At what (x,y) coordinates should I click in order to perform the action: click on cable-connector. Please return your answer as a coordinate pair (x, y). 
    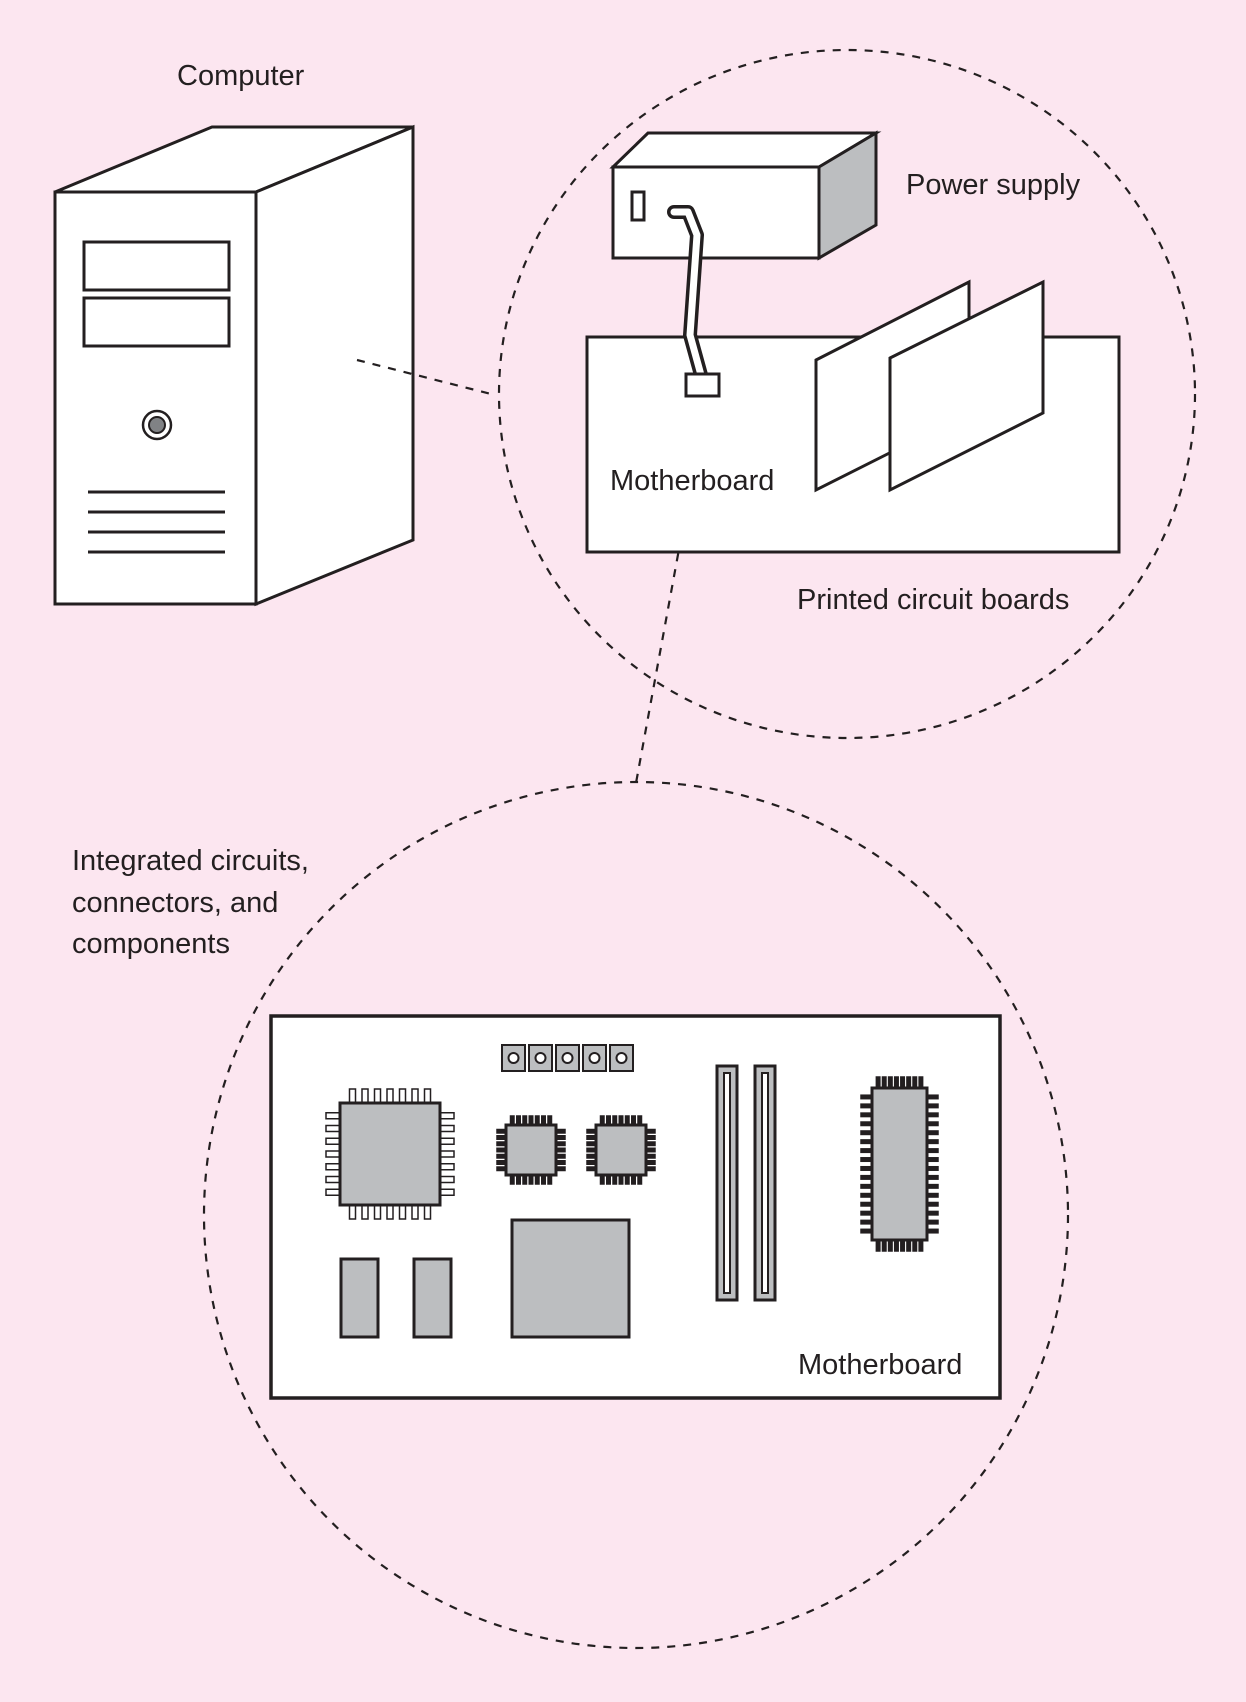
    Looking at the image, I should click on (702, 385).